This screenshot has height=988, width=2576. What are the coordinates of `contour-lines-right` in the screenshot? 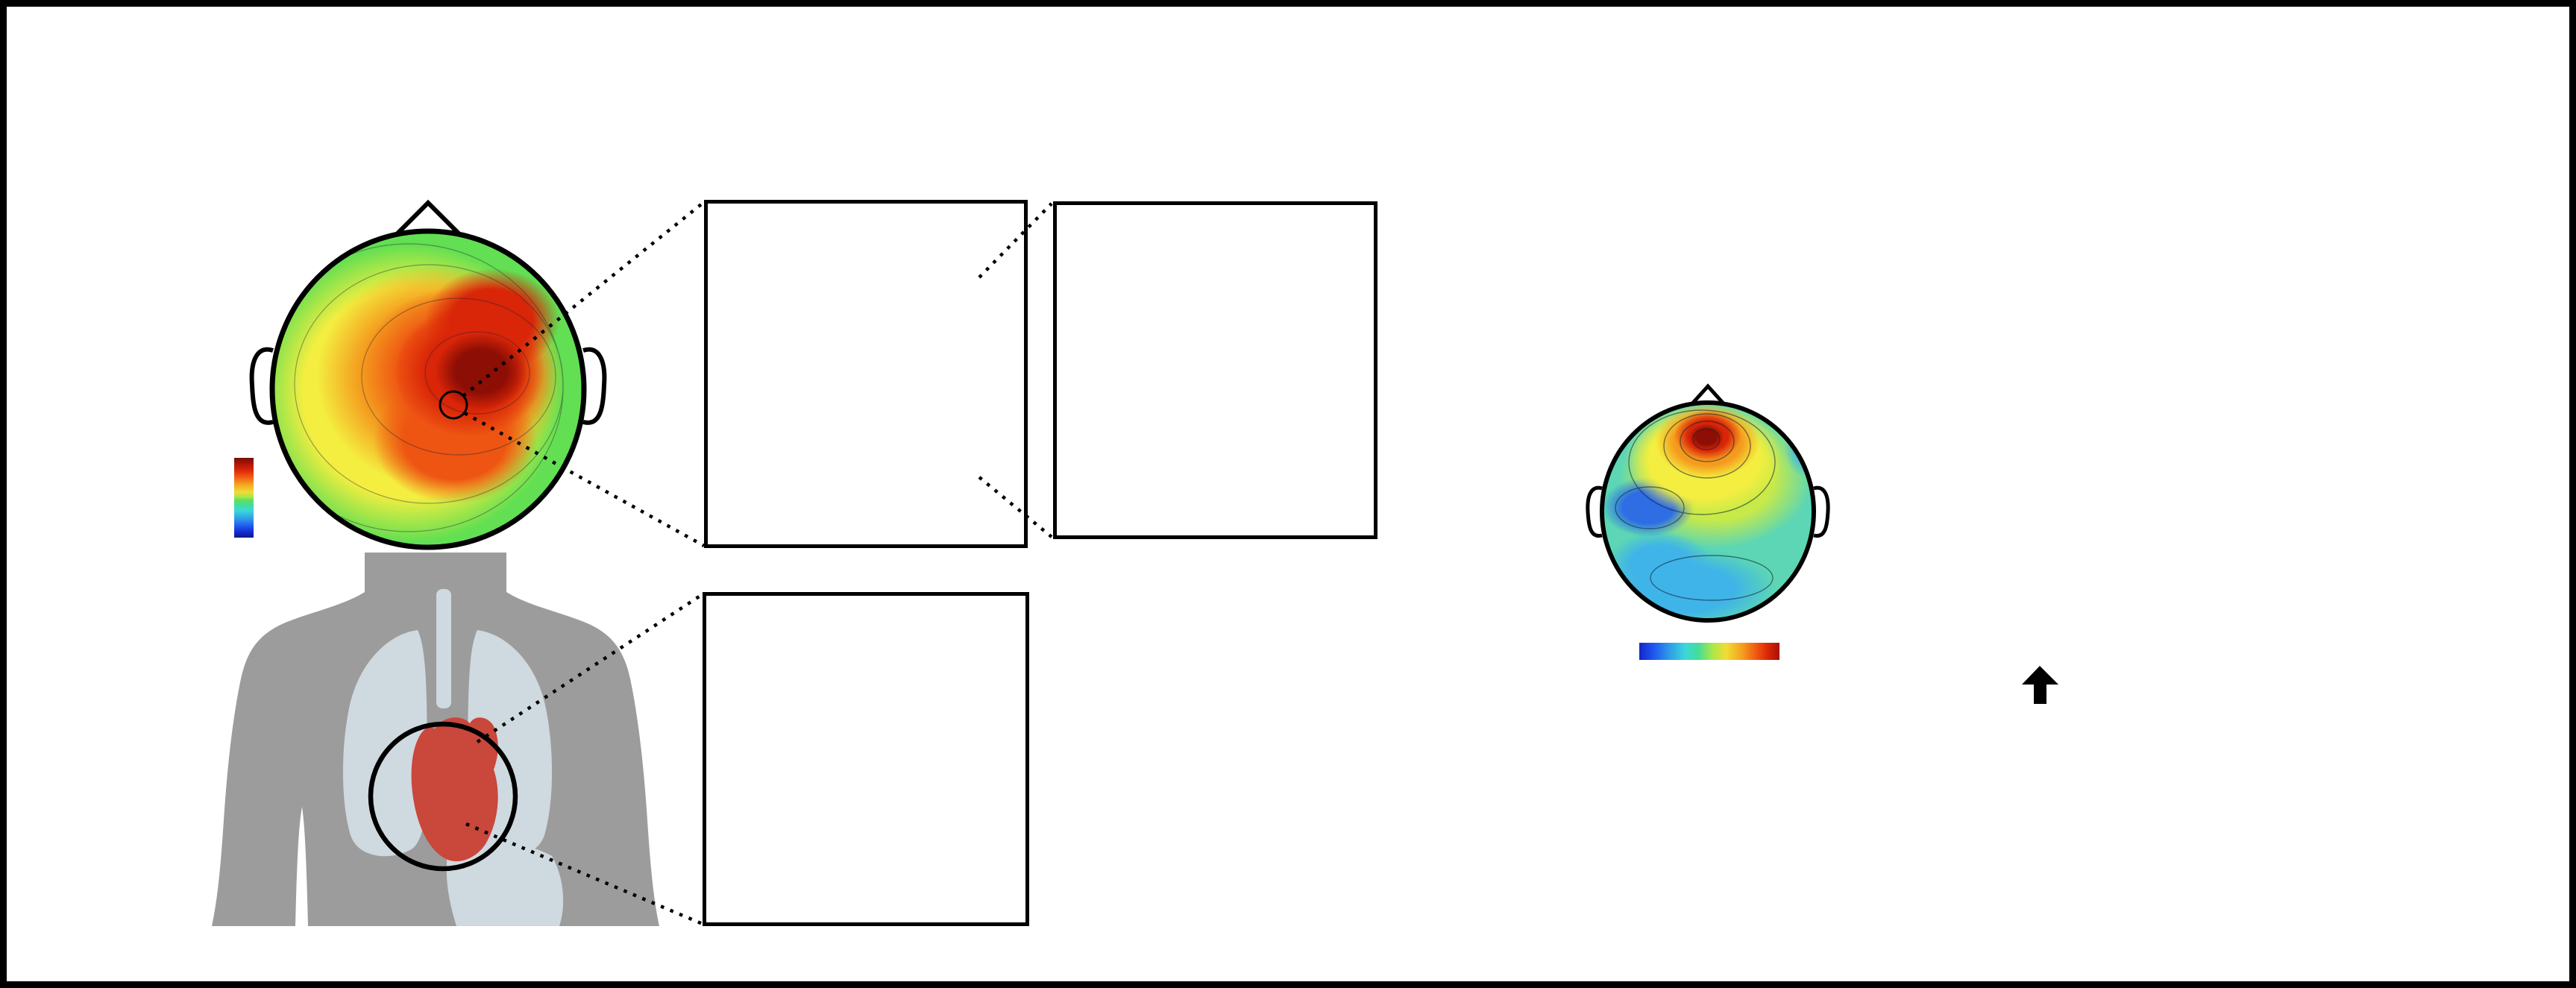 It's located at (1696, 505).